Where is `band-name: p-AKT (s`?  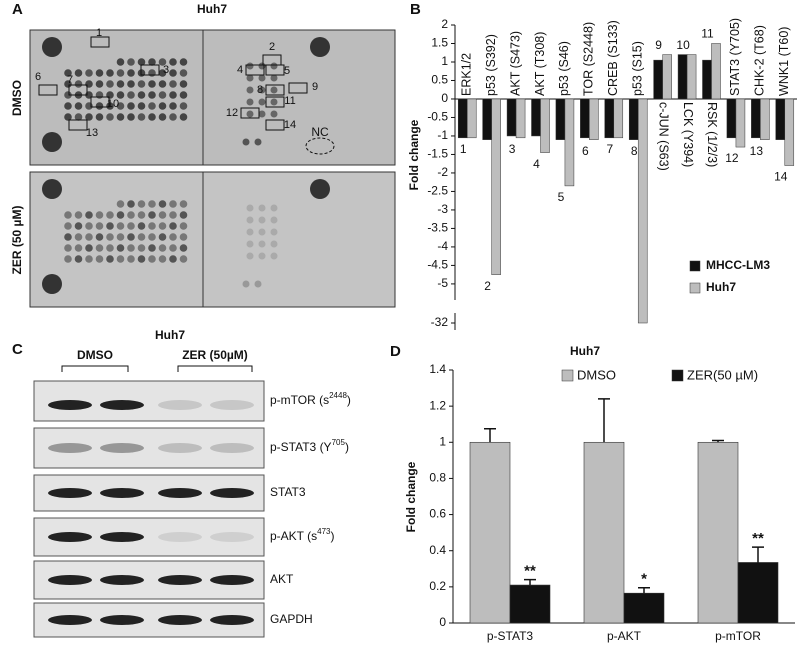
band-name: p-AKT (s is located at coordinates (293, 536).